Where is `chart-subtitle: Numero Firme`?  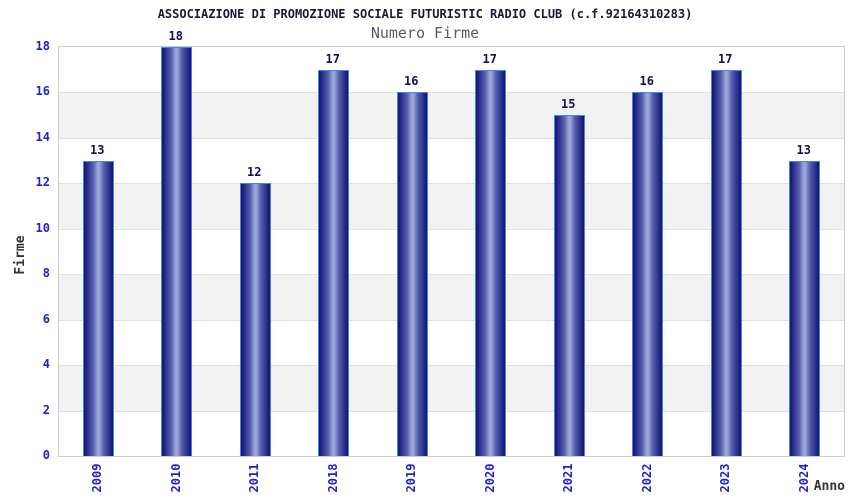 chart-subtitle: Numero Firme is located at coordinates (425, 33).